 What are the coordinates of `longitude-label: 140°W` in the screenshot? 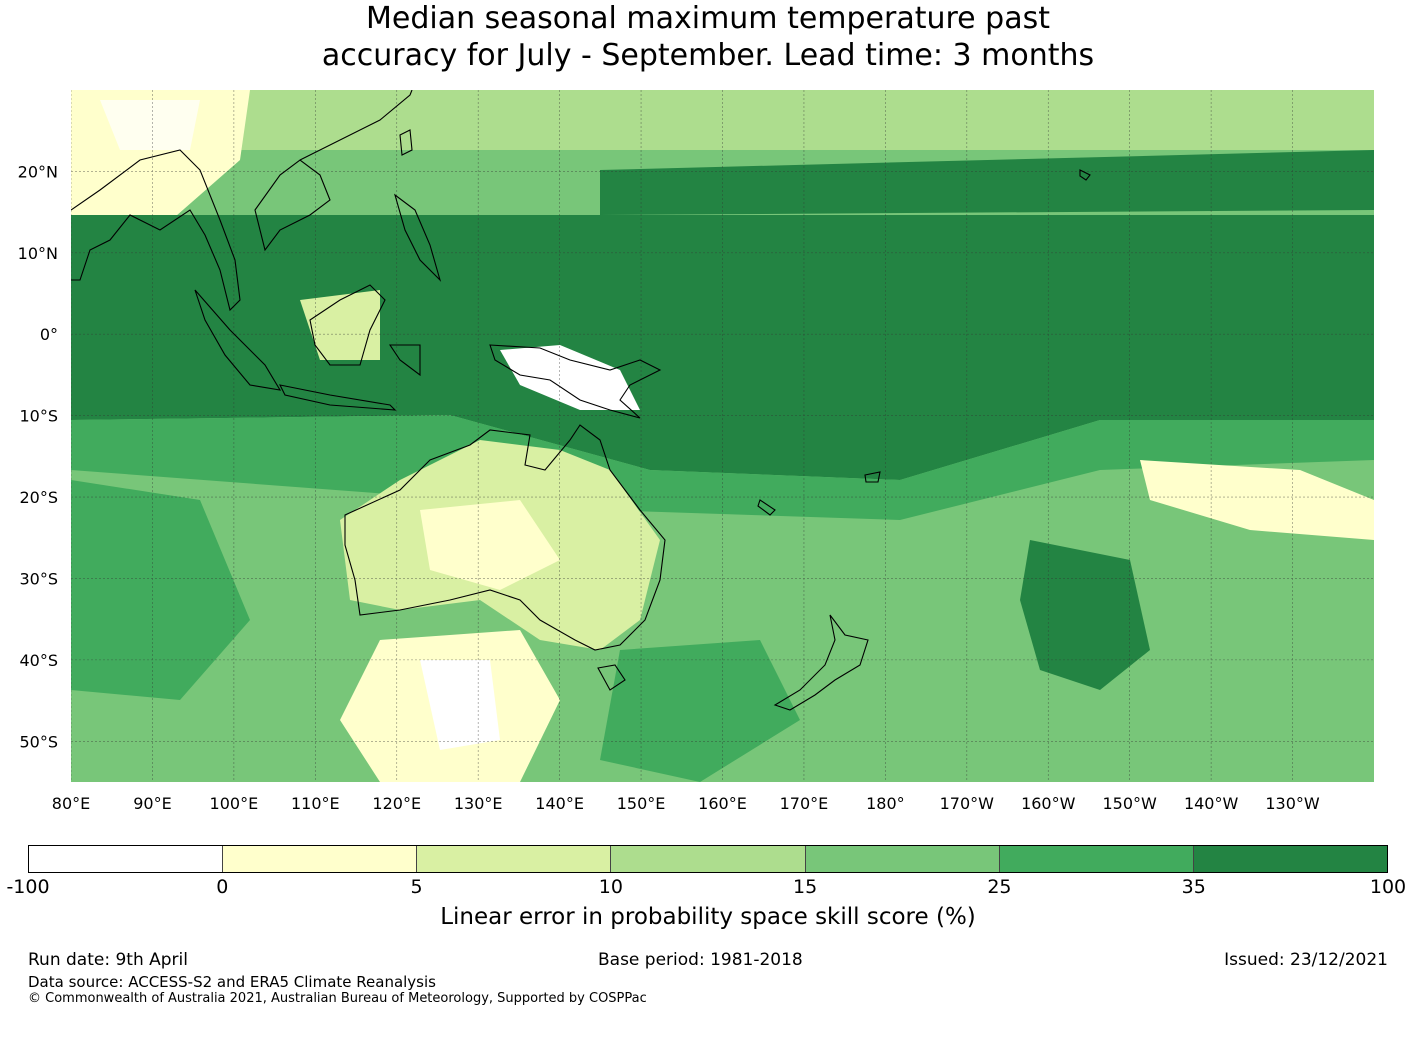 It's located at (1211, 803).